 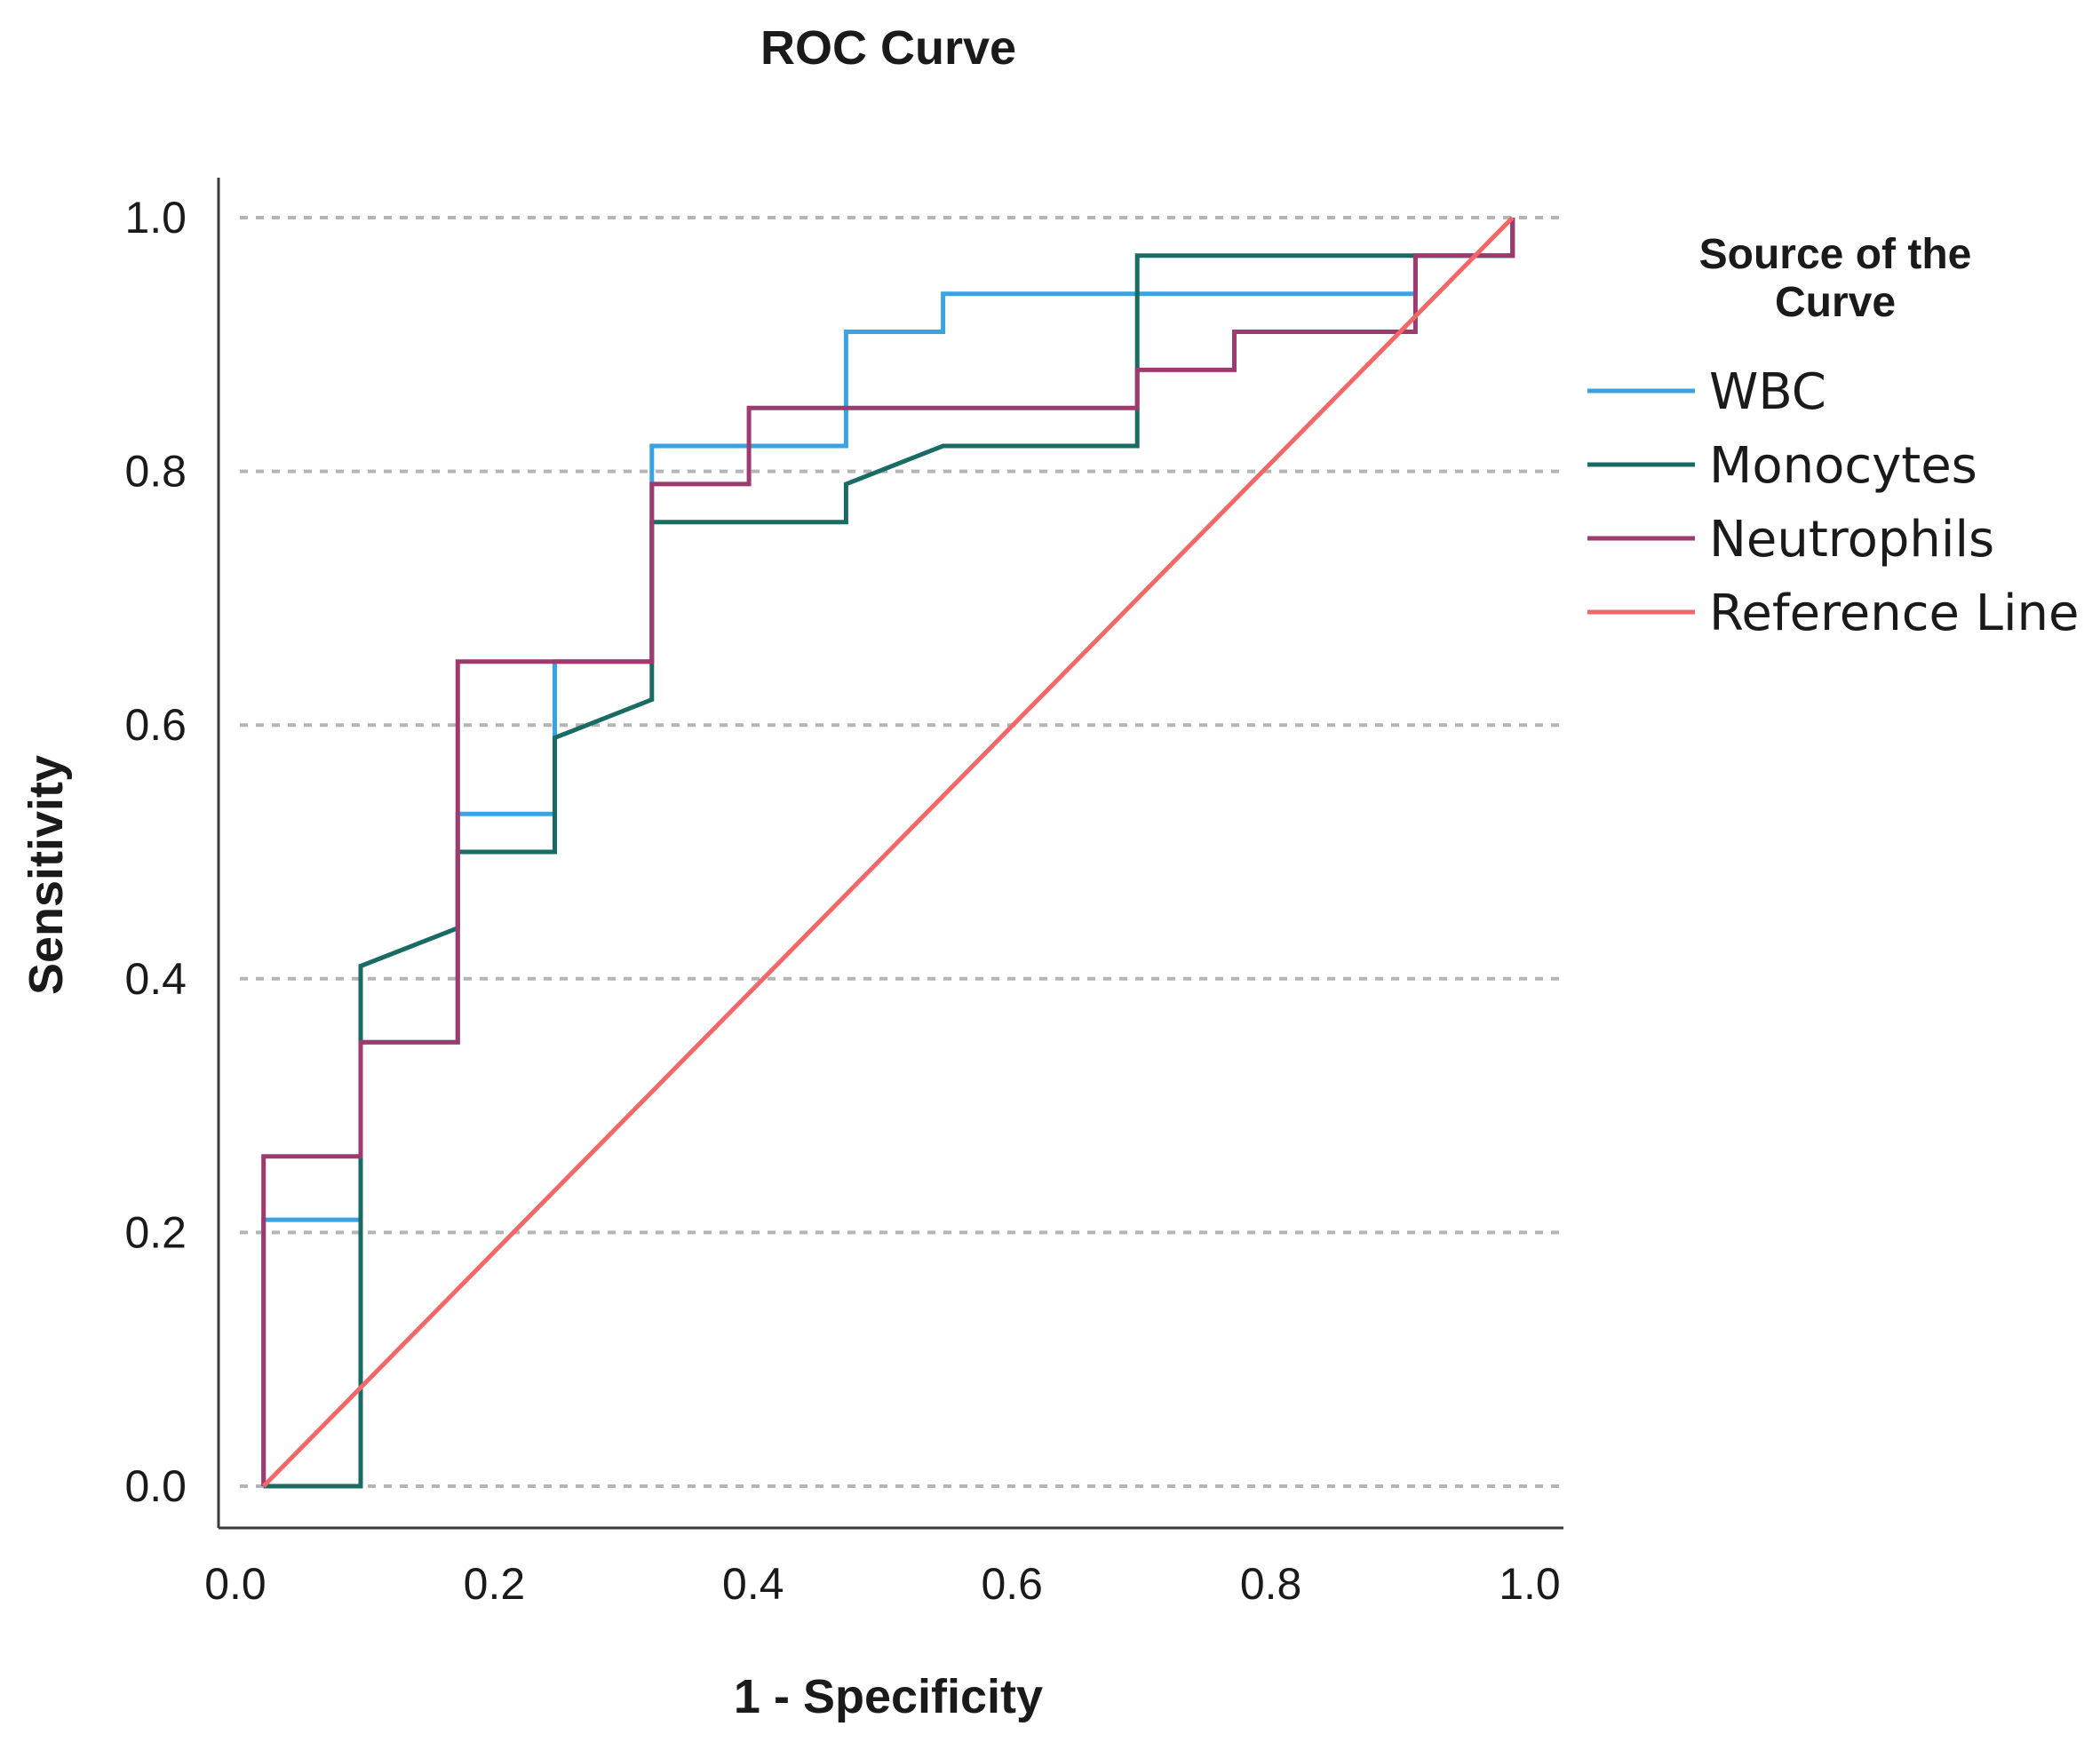 What do you see at coordinates (1894, 613) in the screenshot?
I see `legend-label-reference-line: Reference Line` at bounding box center [1894, 613].